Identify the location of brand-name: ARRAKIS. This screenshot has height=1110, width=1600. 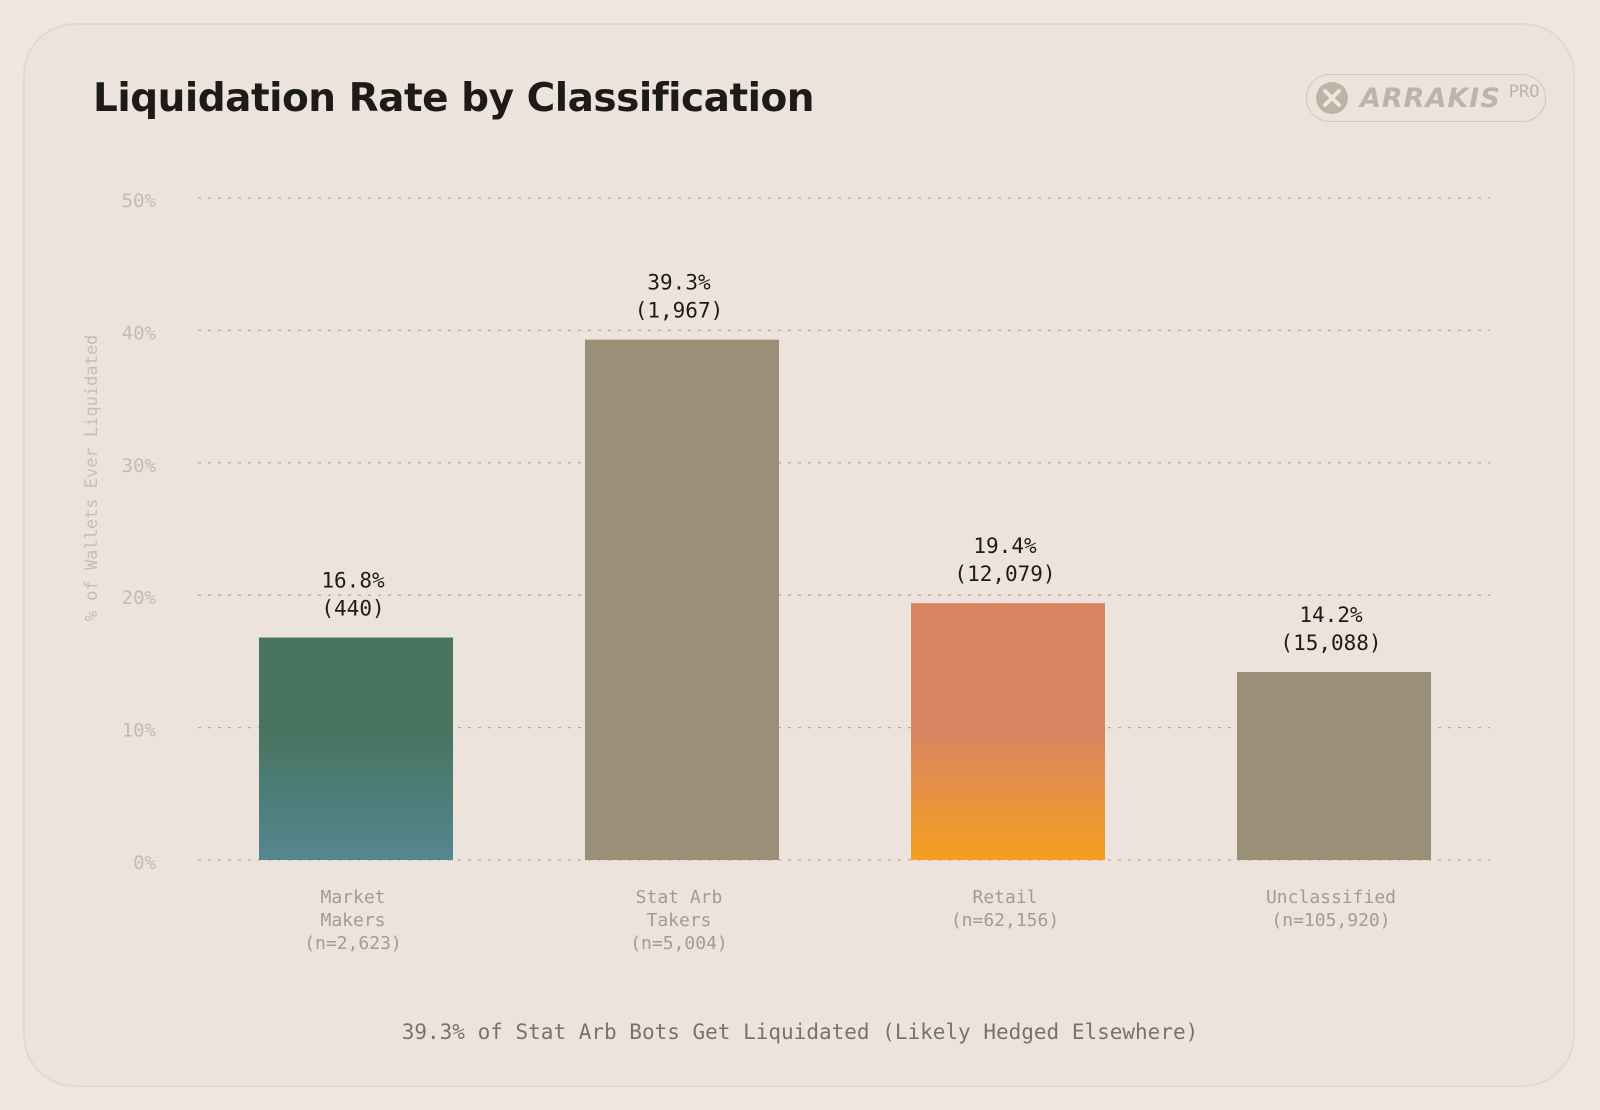
(1430, 98).